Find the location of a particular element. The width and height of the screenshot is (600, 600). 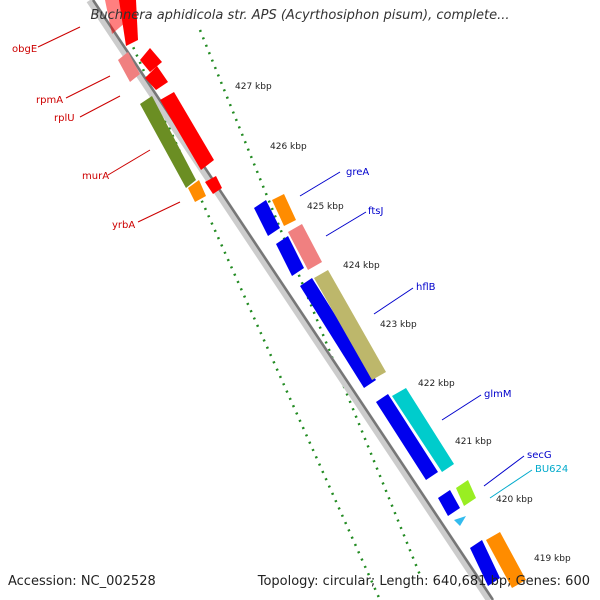

pointer-murA is located at coordinates (129, 162).